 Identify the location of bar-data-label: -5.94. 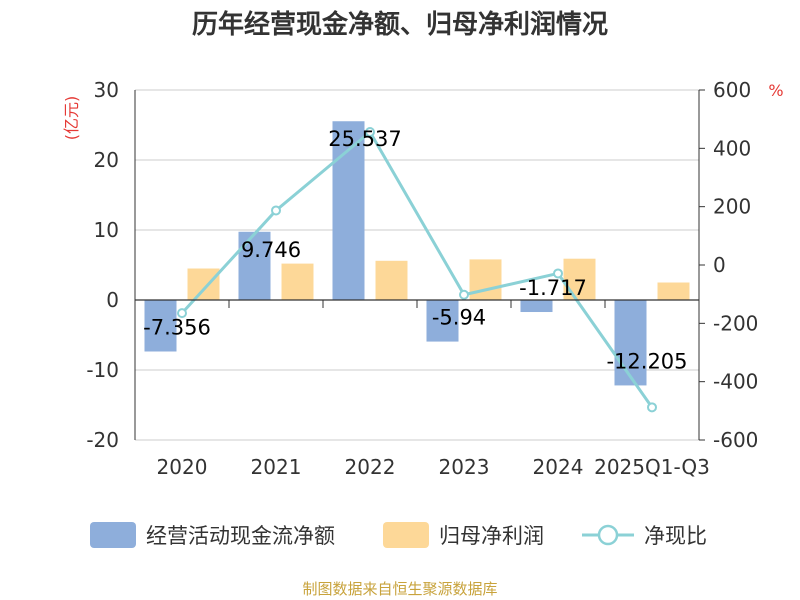
(459, 318).